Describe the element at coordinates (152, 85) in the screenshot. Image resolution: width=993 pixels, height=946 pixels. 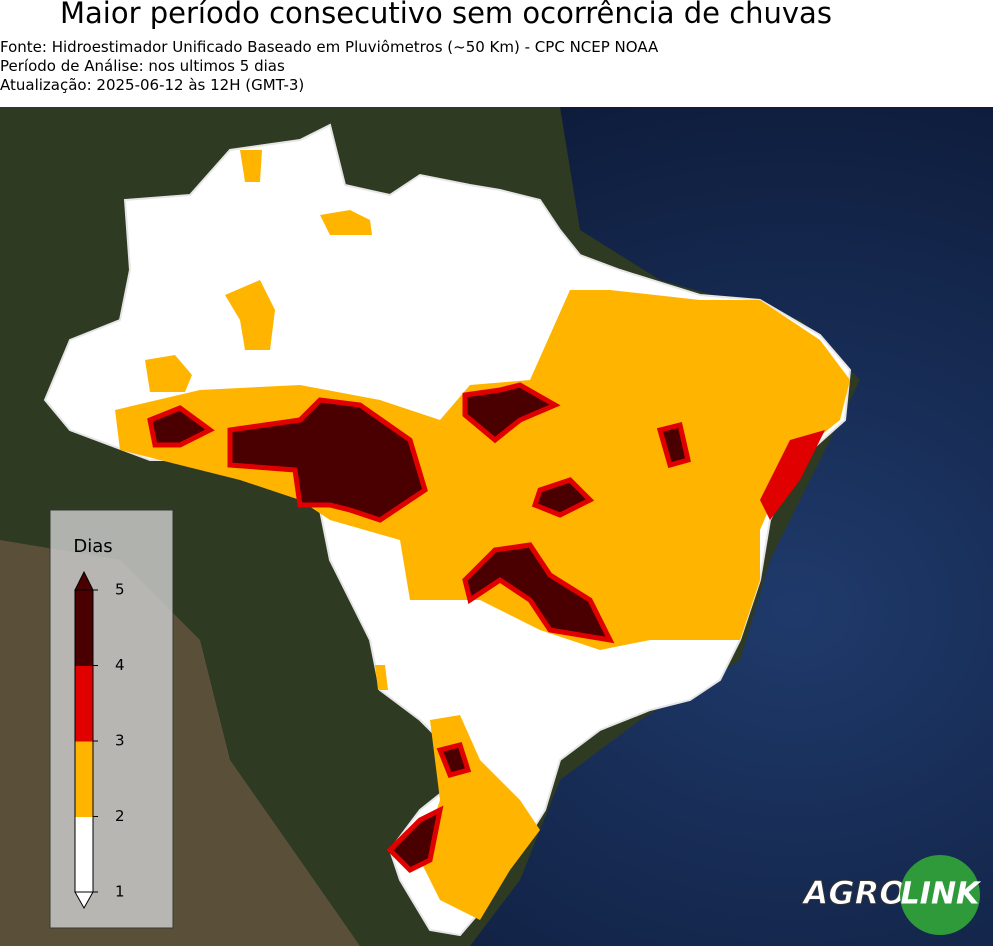
I see `update-line: Atualização: 2025-06-12 às 12H (GMT-3)` at that location.